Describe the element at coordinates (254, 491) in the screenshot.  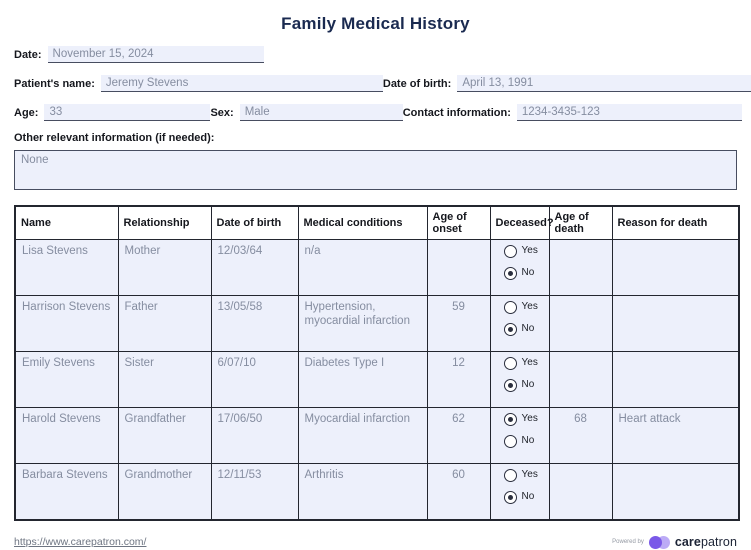
I see `dob-cell: 12/11/53` at that location.